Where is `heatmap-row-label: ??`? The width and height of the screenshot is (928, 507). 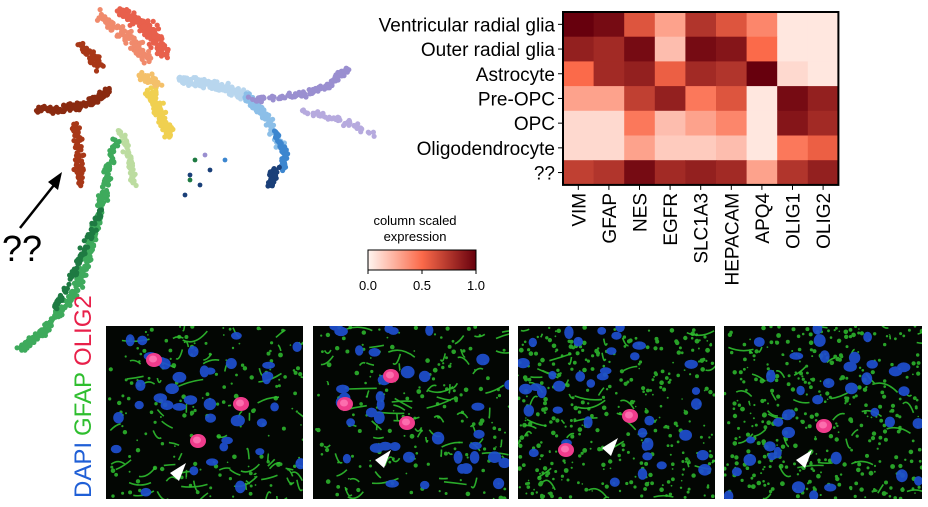 heatmap-row-label: ?? is located at coordinates (544, 174).